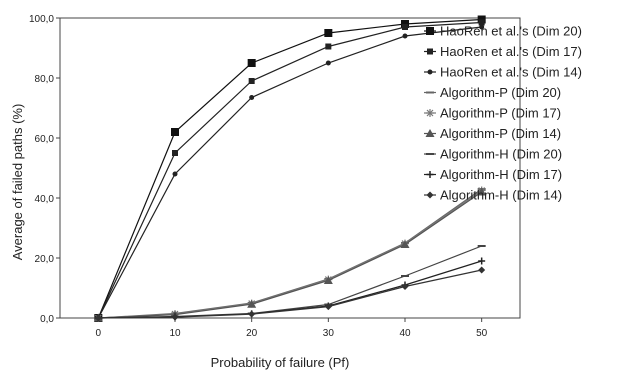 The image size is (618, 372). I want to click on legend-entry: Algorithm-P (Dim 17), so click(492, 113).